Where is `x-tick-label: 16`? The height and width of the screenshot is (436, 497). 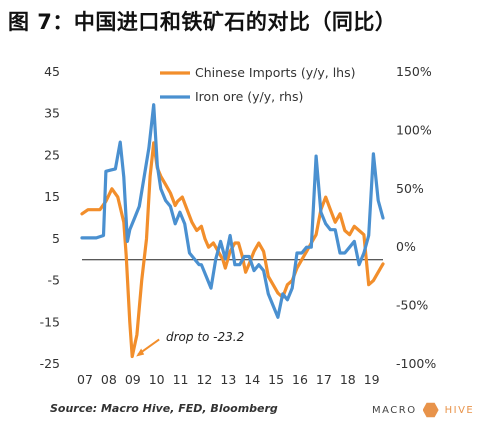 x-tick-label: 16 is located at coordinates (300, 379).